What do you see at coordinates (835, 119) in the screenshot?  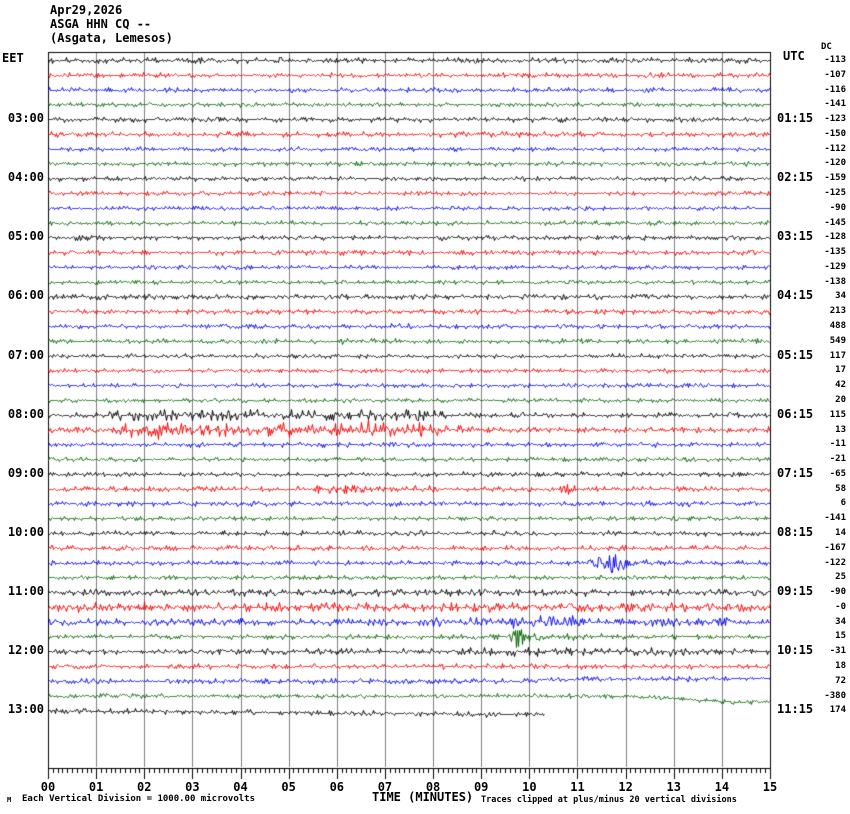 I see `dc-value: -123` at bounding box center [835, 119].